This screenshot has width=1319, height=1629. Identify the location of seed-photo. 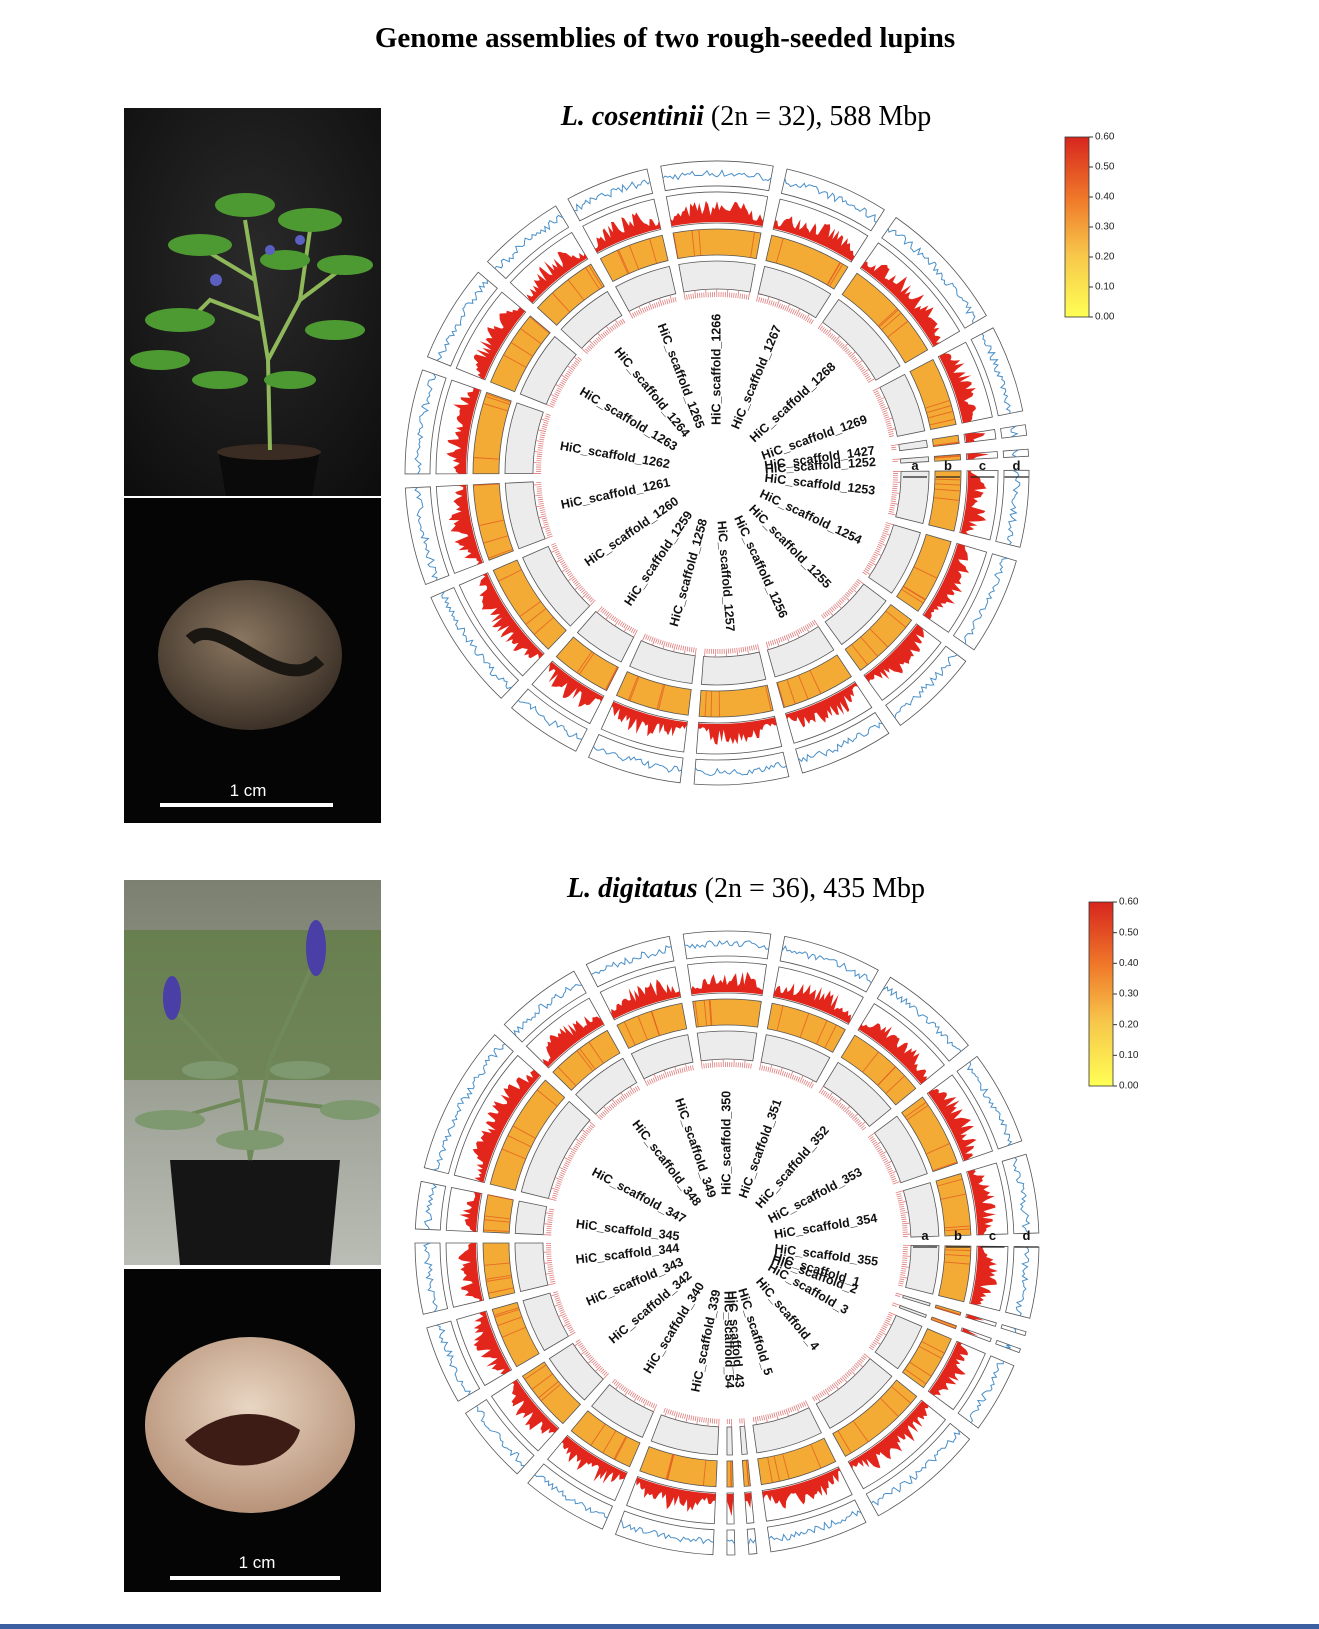
(252, 1430).